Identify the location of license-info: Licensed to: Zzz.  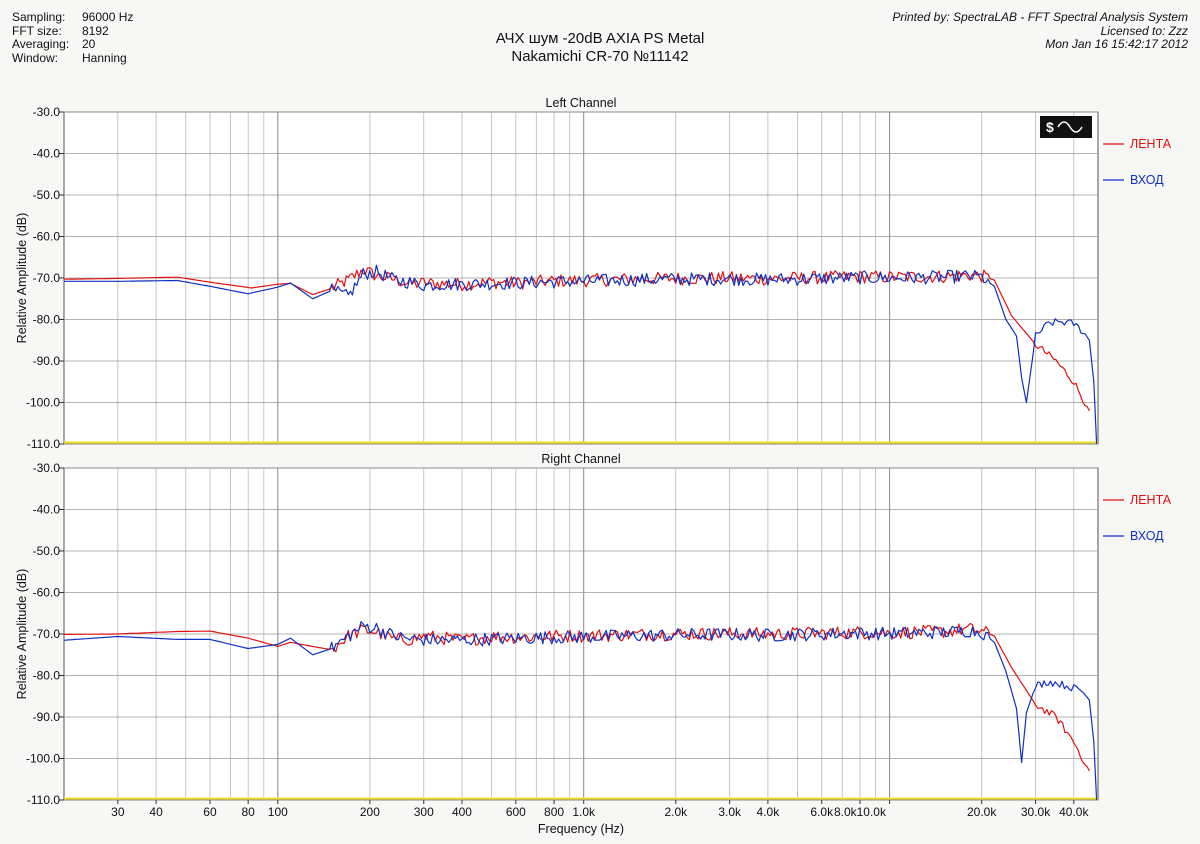
(1144, 30).